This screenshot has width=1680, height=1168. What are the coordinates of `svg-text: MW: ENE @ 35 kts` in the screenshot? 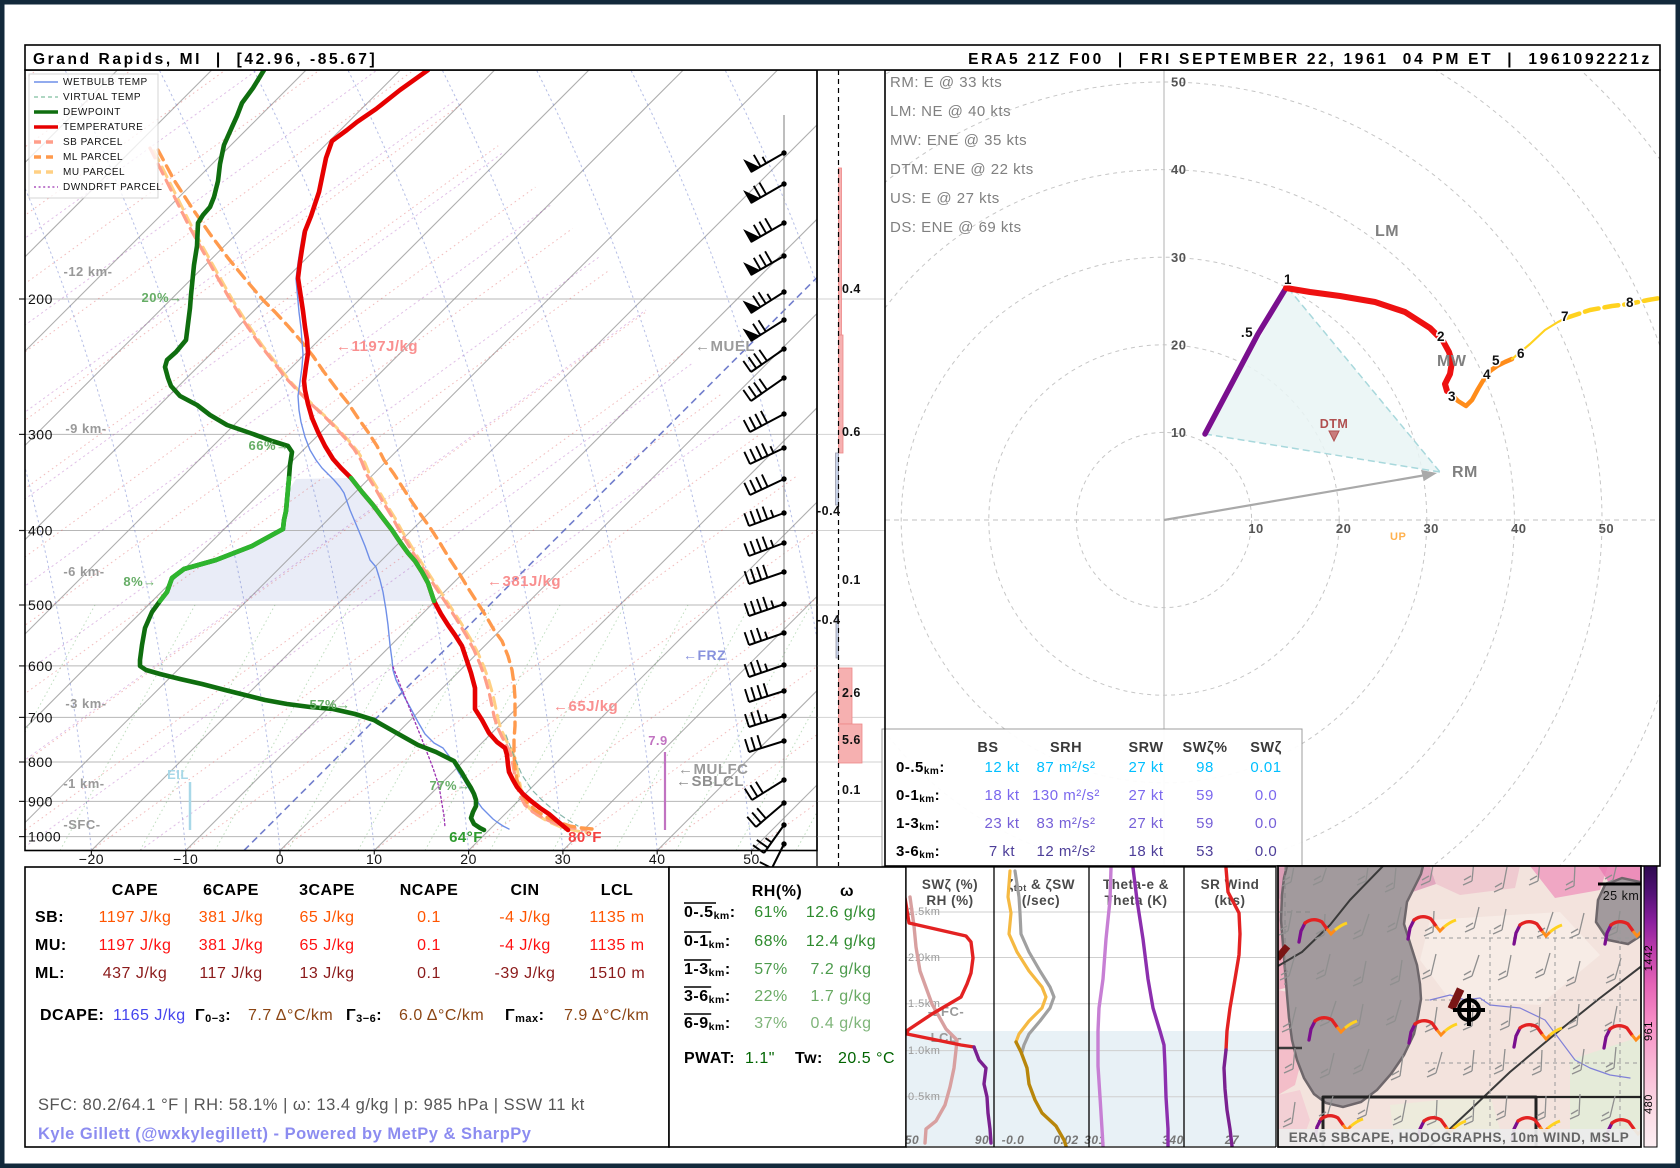 It's located at (958, 140).